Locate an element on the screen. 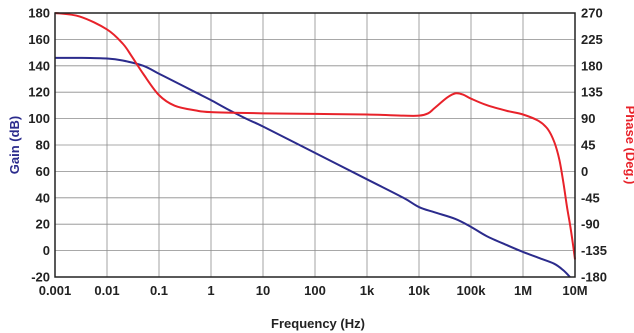 The image size is (634, 333). y-left-tick-label: 80 is located at coordinates (43, 145).